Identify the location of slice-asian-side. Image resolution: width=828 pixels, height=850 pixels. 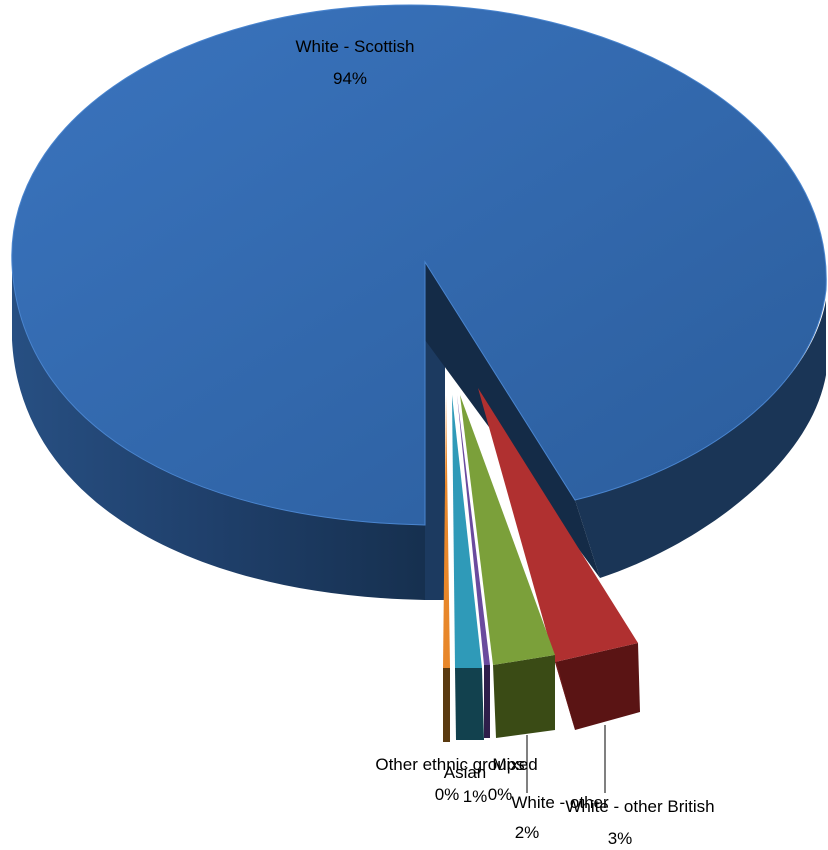
(469, 704).